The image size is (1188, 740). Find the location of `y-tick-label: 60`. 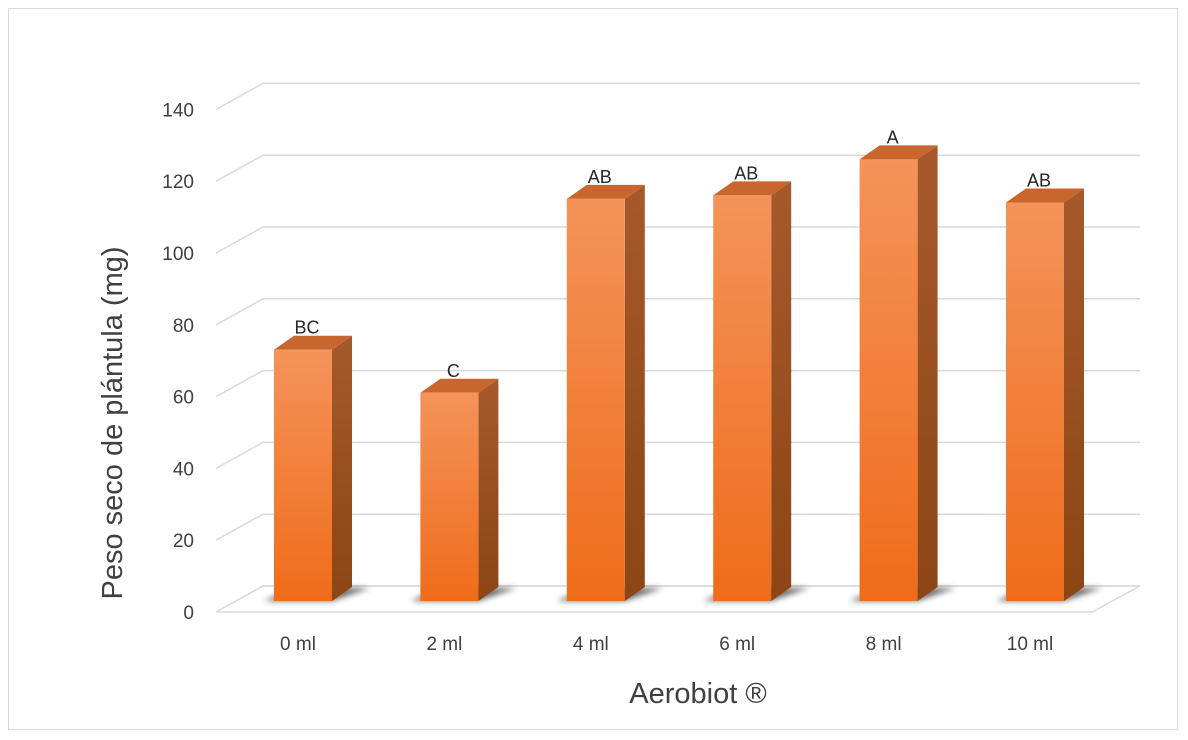

y-tick-label: 60 is located at coordinates (183, 398).